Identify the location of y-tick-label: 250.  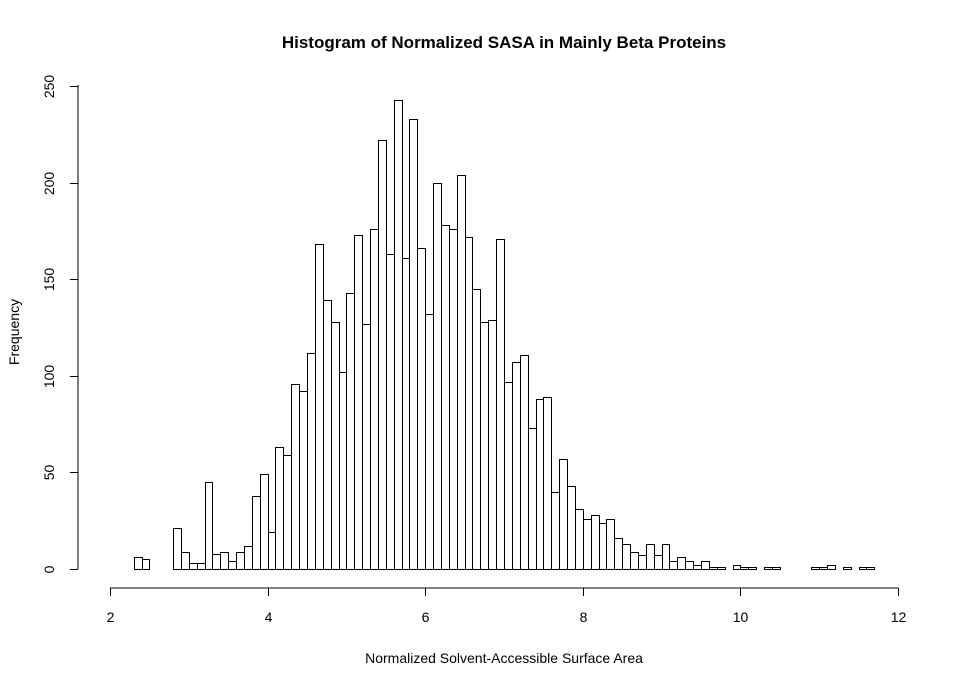
(49, 87).